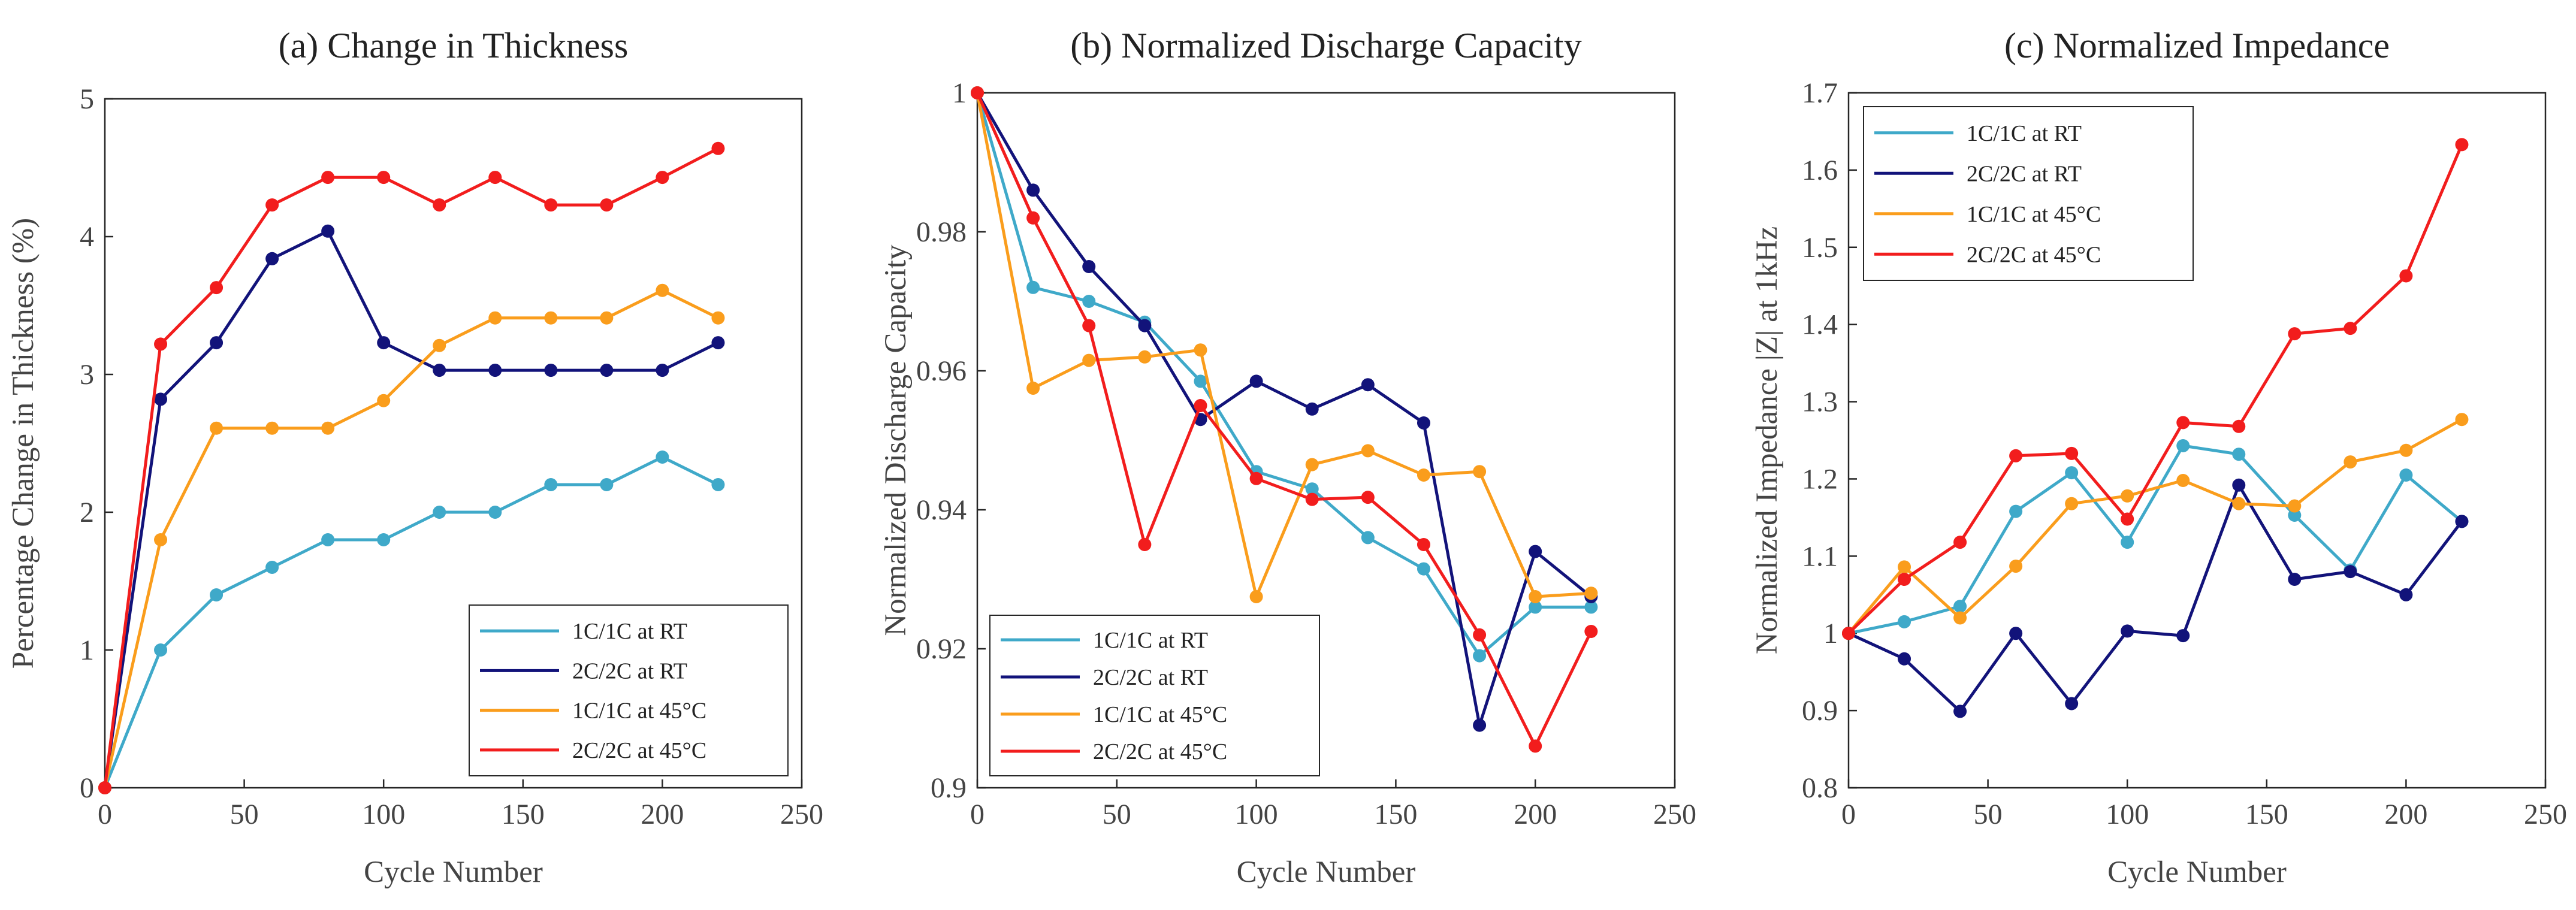 The image size is (2576, 910). What do you see at coordinates (2267, 814) in the screenshot?
I see `x-tick-label: 150` at bounding box center [2267, 814].